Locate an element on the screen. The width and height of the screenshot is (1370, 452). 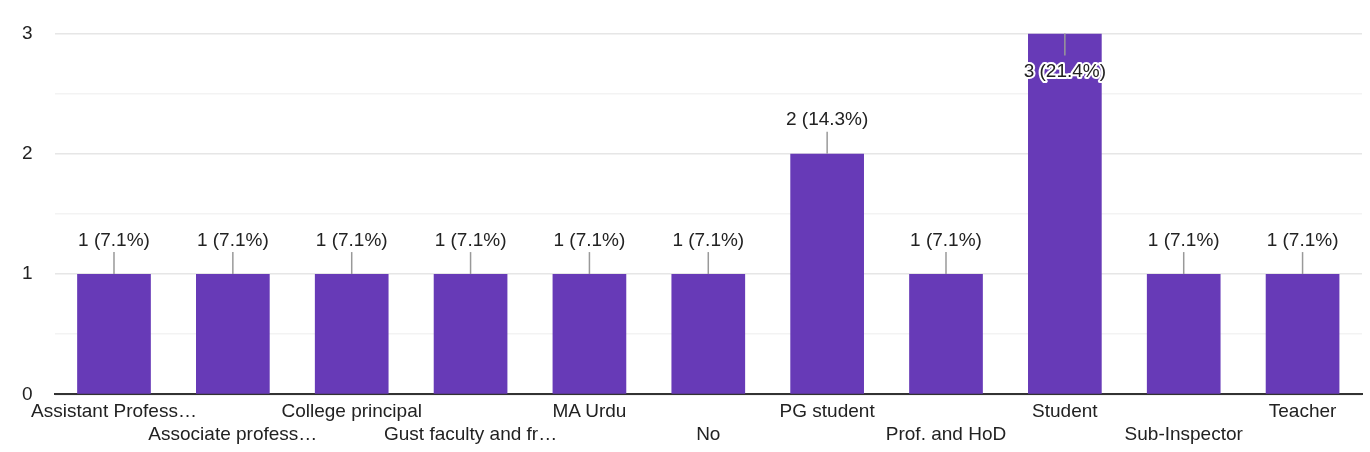
y-tick-label: 1 is located at coordinates (27, 273).